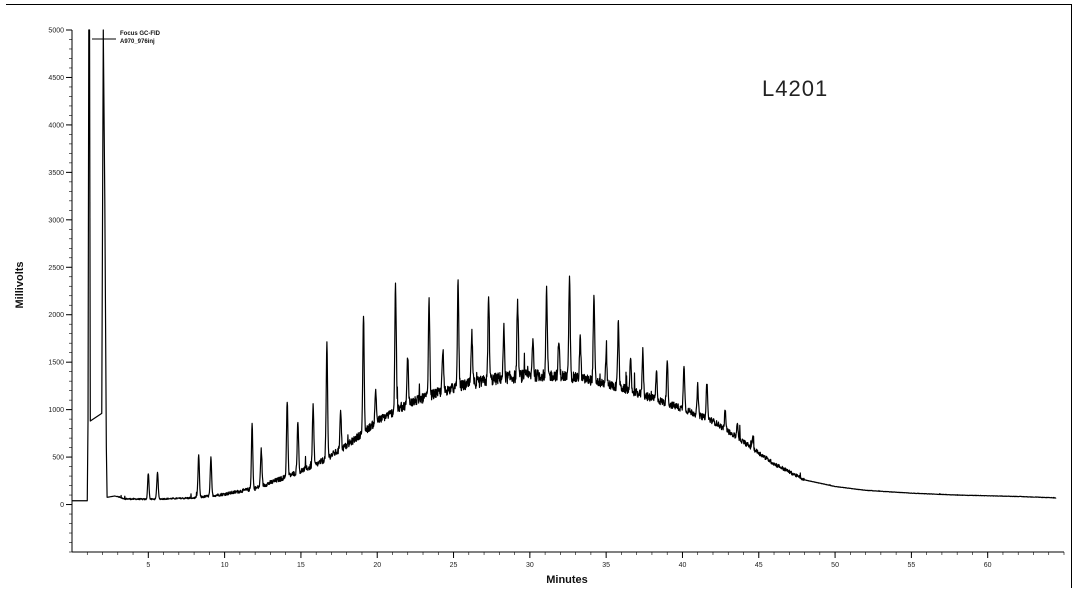  What do you see at coordinates (58, 458) in the screenshot?
I see `y-tick-label: 500` at bounding box center [58, 458].